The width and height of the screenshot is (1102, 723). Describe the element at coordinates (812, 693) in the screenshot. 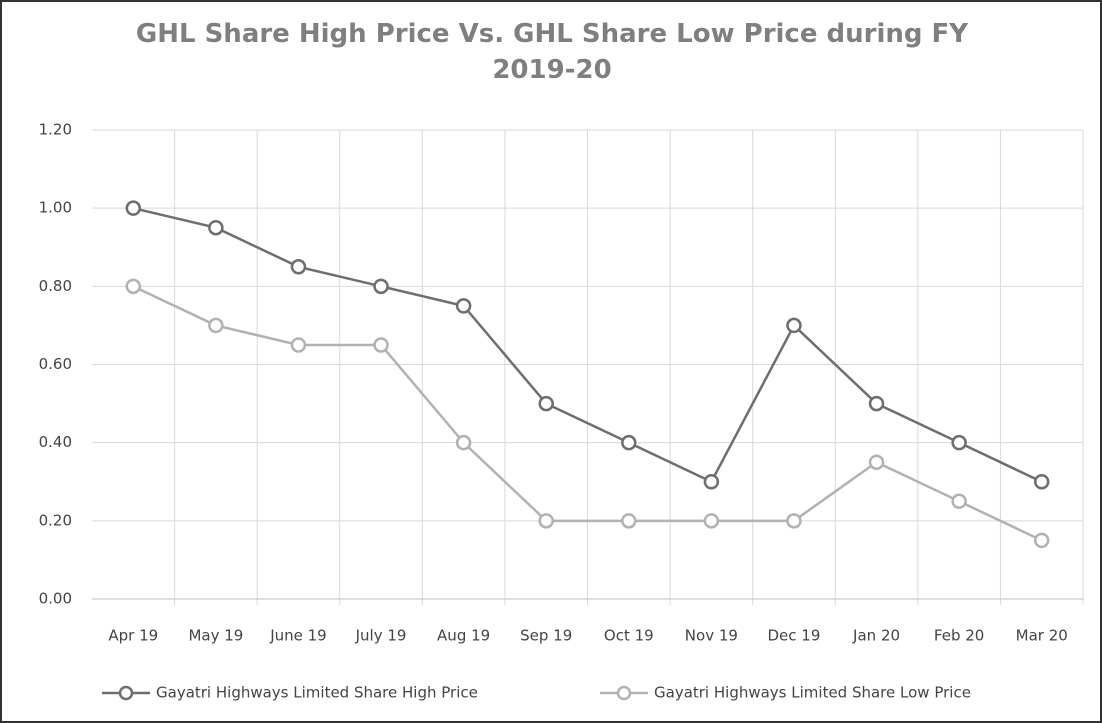

I see `legend-label: Gayatri Highways Limited Share Low Price` at that location.